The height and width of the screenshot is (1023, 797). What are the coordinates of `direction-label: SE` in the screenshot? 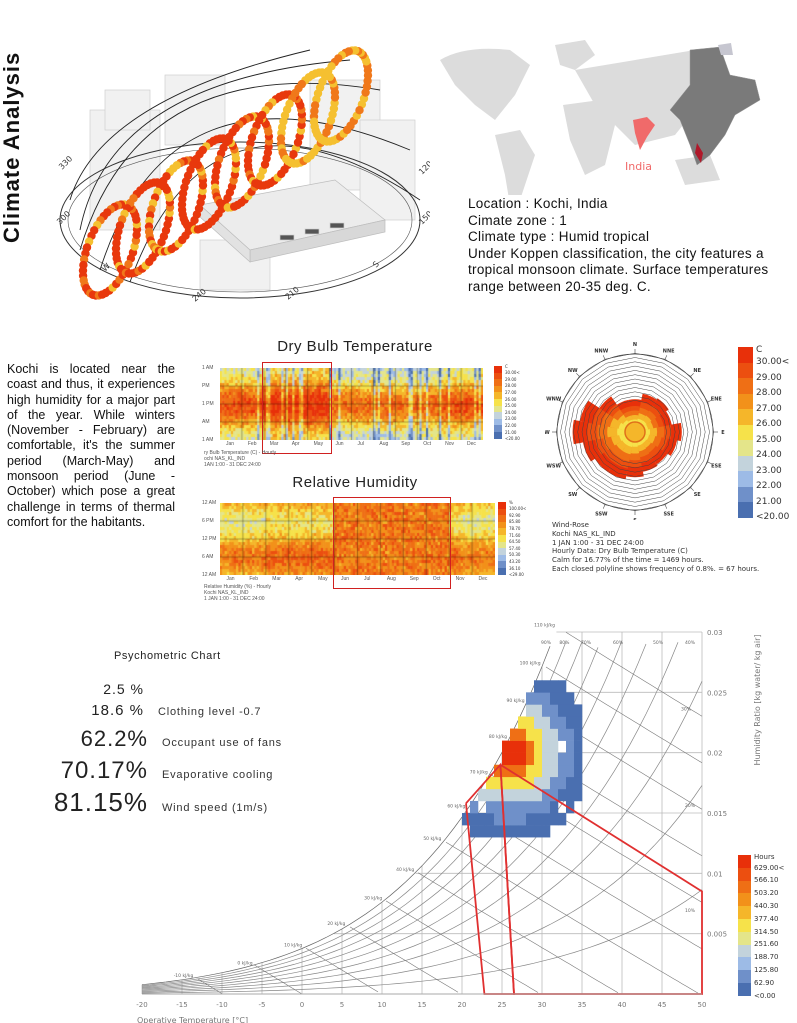 It's located at (698, 495).